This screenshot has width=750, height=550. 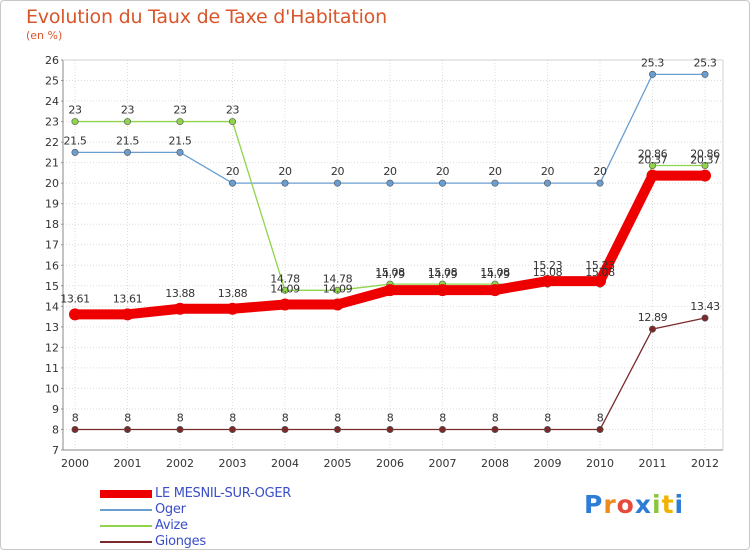 What do you see at coordinates (126, 526) in the screenshot?
I see `legend-swatch` at bounding box center [126, 526].